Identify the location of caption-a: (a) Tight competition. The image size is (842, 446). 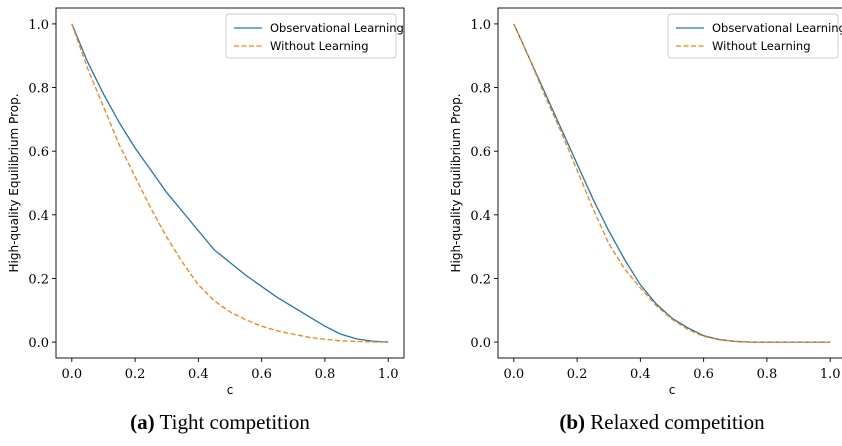
(220, 422).